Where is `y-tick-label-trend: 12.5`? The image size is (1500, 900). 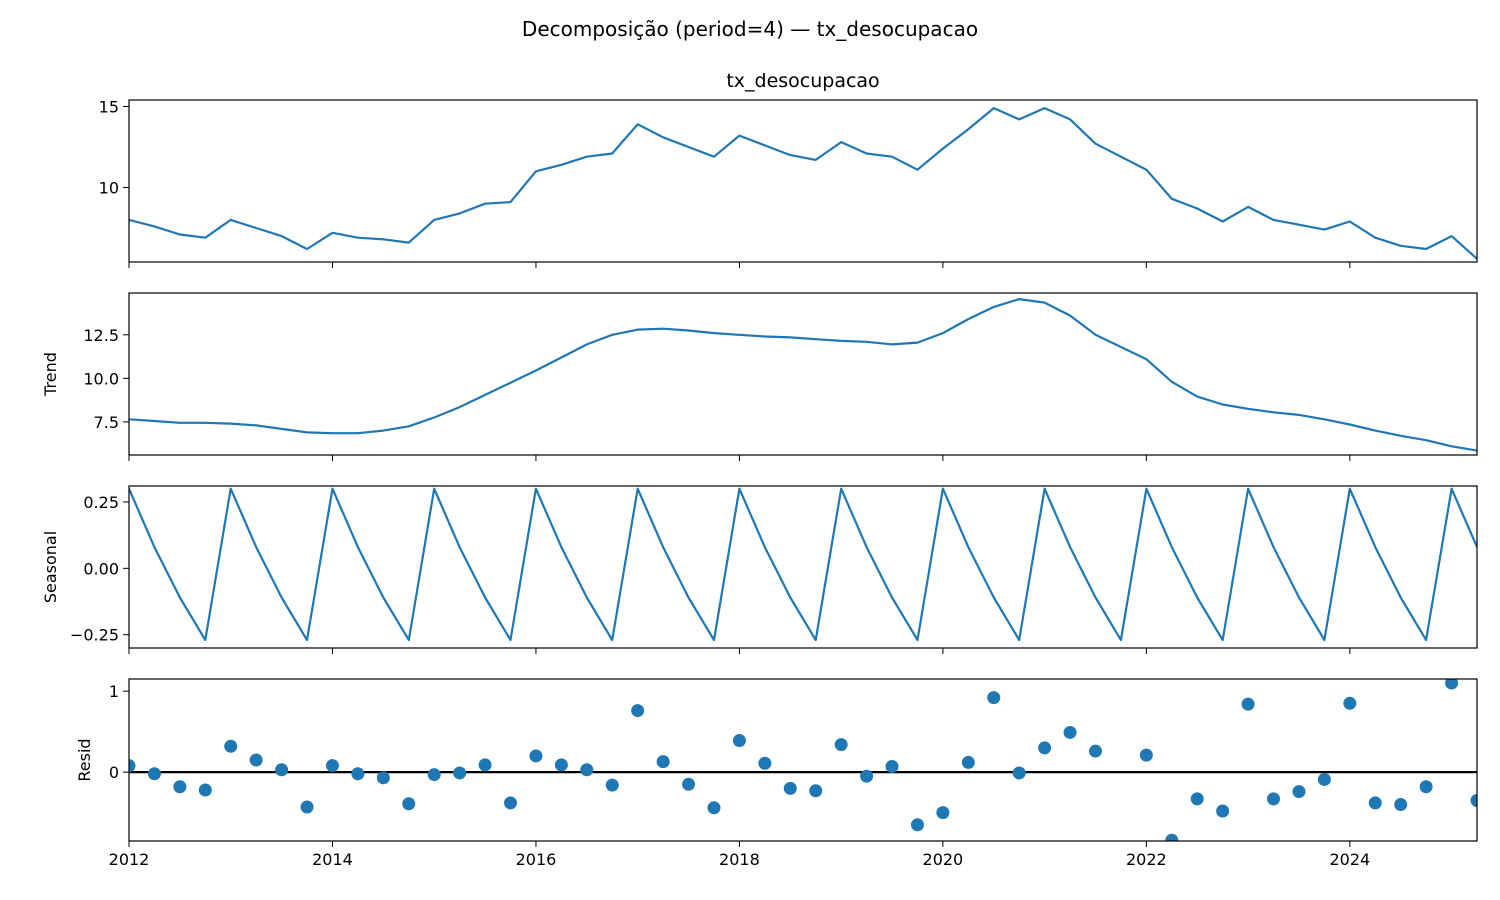 y-tick-label-trend: 12.5 is located at coordinates (101, 335).